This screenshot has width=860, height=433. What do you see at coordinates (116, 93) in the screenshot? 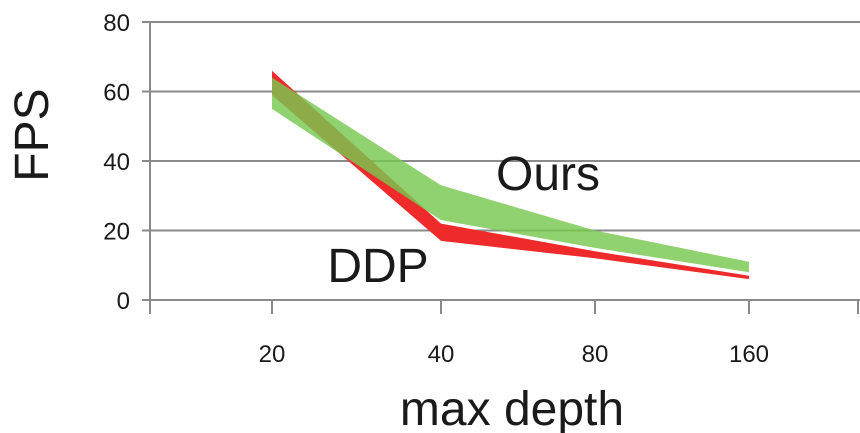
I see `y-tick-label: 60` at bounding box center [116, 93].